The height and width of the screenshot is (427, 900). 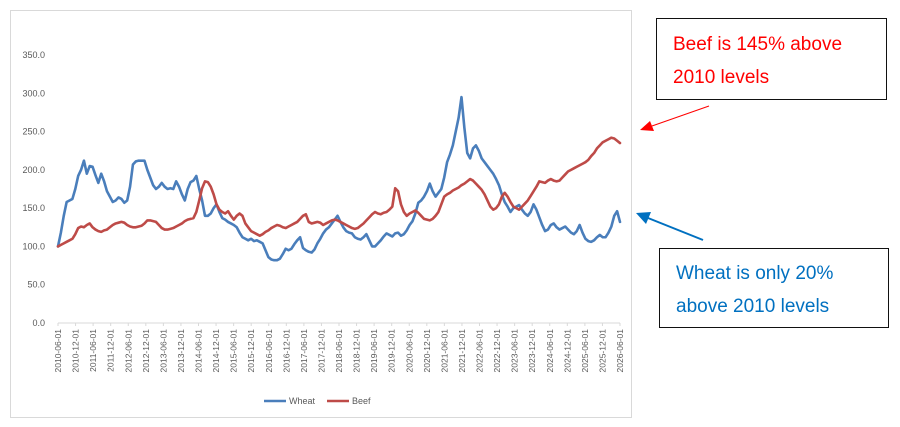 What do you see at coordinates (33, 170) in the screenshot?
I see `y-tick-label: 200.0` at bounding box center [33, 170].